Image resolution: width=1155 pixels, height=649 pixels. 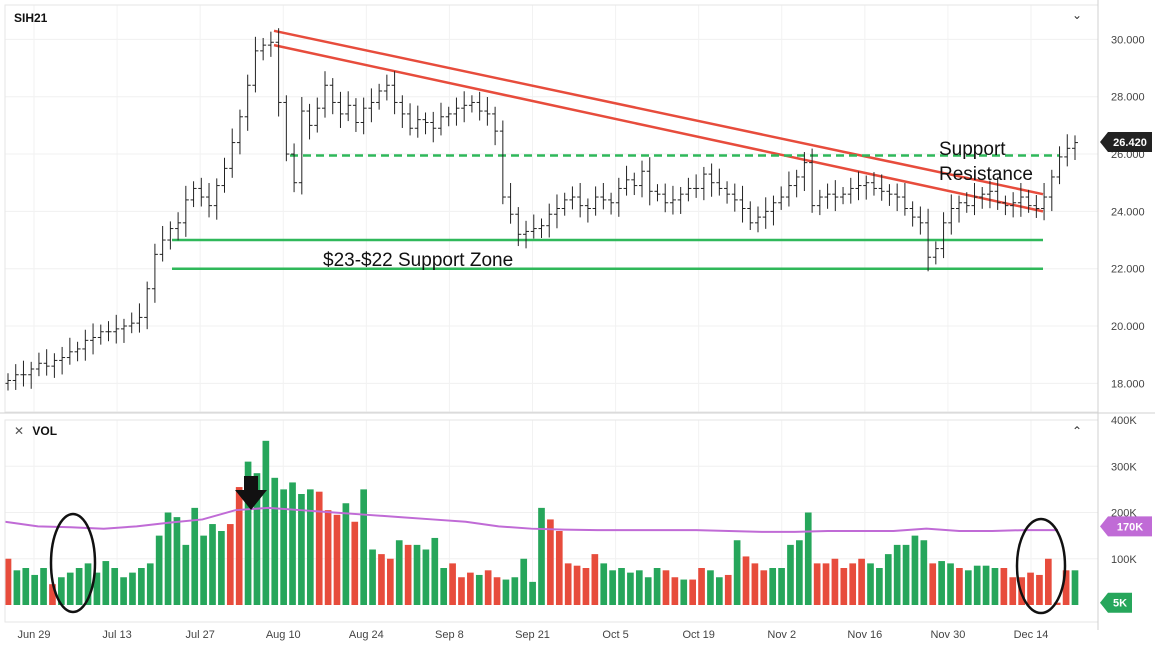 What do you see at coordinates (1128, 384) in the screenshot?
I see `price-tick-label: 18.000` at bounding box center [1128, 384].